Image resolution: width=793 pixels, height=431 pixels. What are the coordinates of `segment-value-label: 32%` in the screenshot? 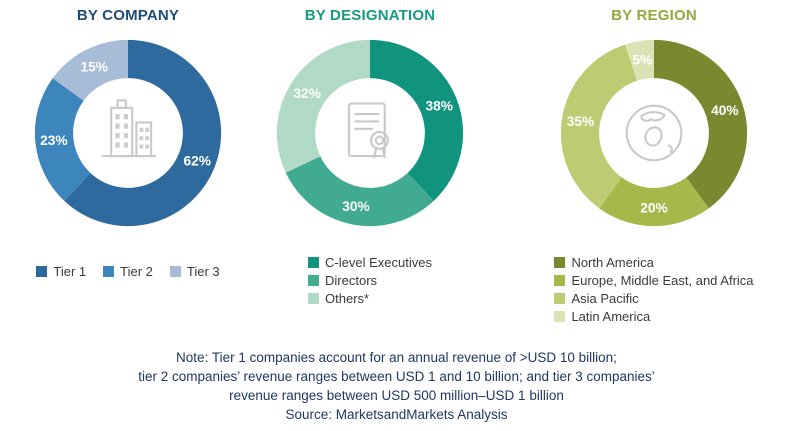 It's located at (306, 93).